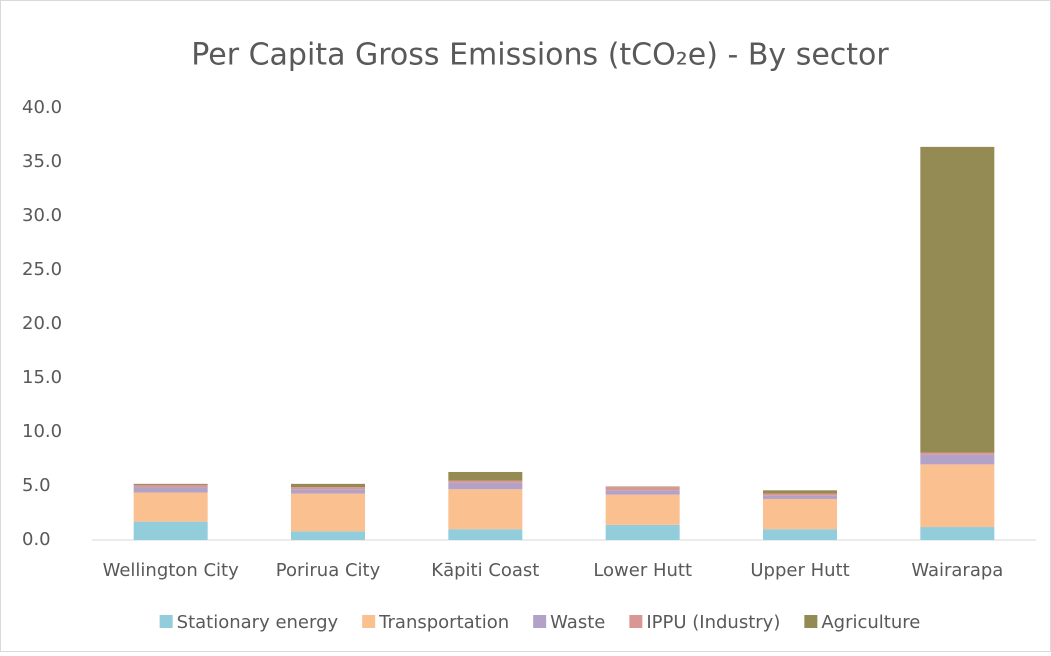 Image resolution: width=1051 pixels, height=656 pixels. What do you see at coordinates (42, 377) in the screenshot?
I see `y-tick-label: 15.0` at bounding box center [42, 377].